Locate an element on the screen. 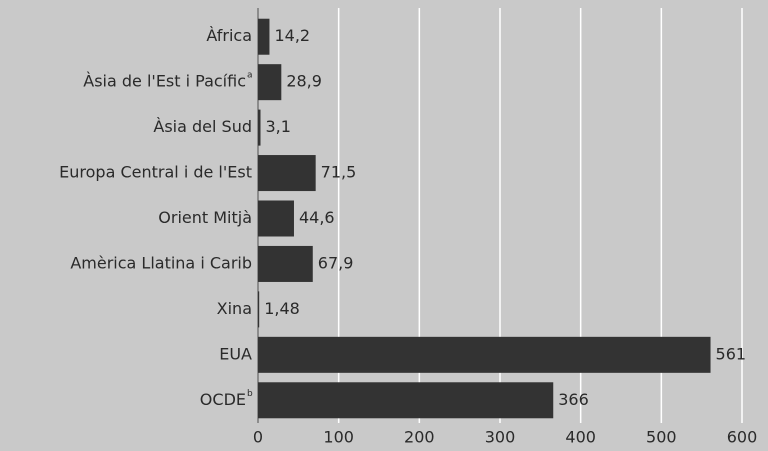 The height and width of the screenshot is (451, 768). footnote-marker: a is located at coordinates (250, 76).